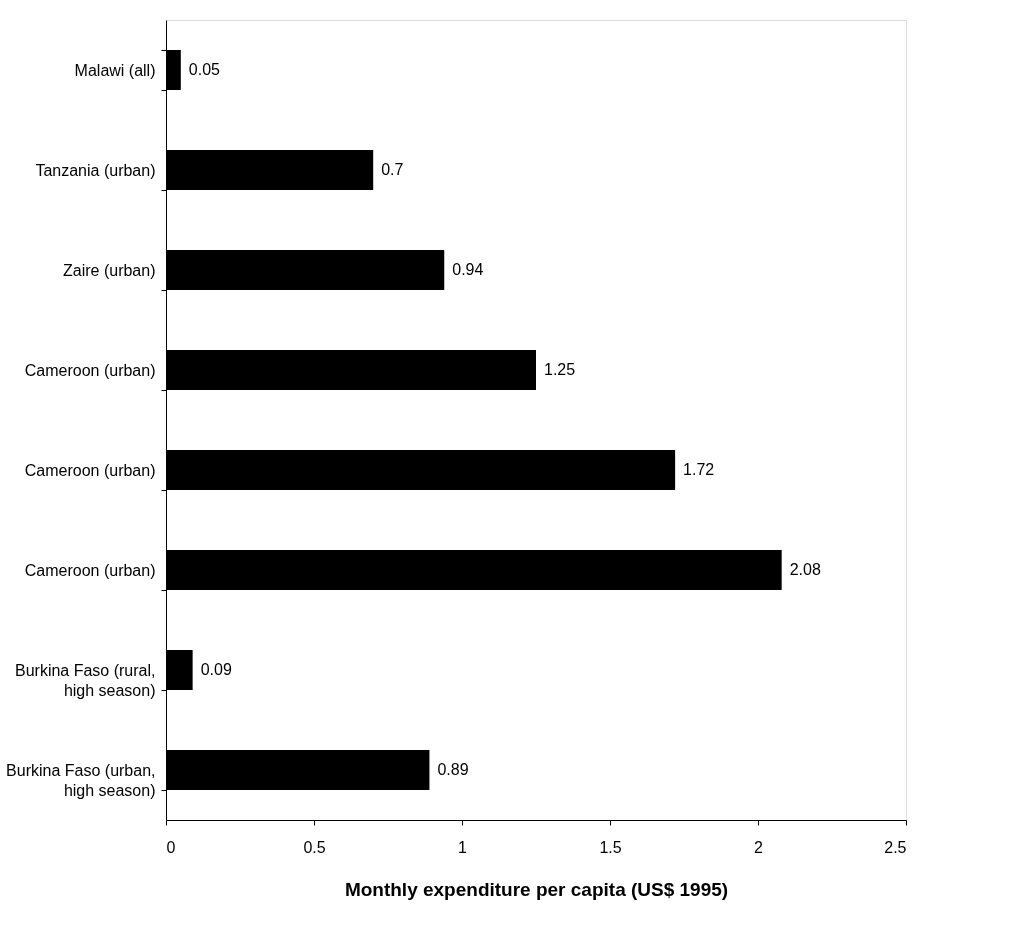  I want to click on data-label: 0.7, so click(392, 169).